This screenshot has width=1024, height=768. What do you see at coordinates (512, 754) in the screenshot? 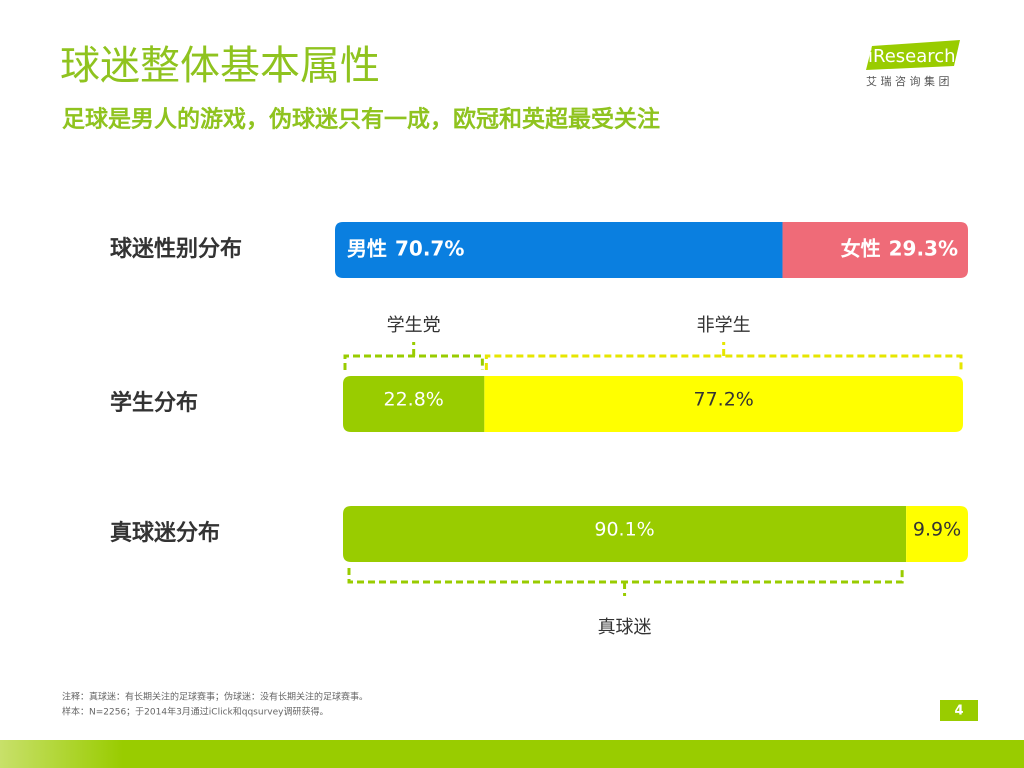
I see `footer-band` at bounding box center [512, 754].